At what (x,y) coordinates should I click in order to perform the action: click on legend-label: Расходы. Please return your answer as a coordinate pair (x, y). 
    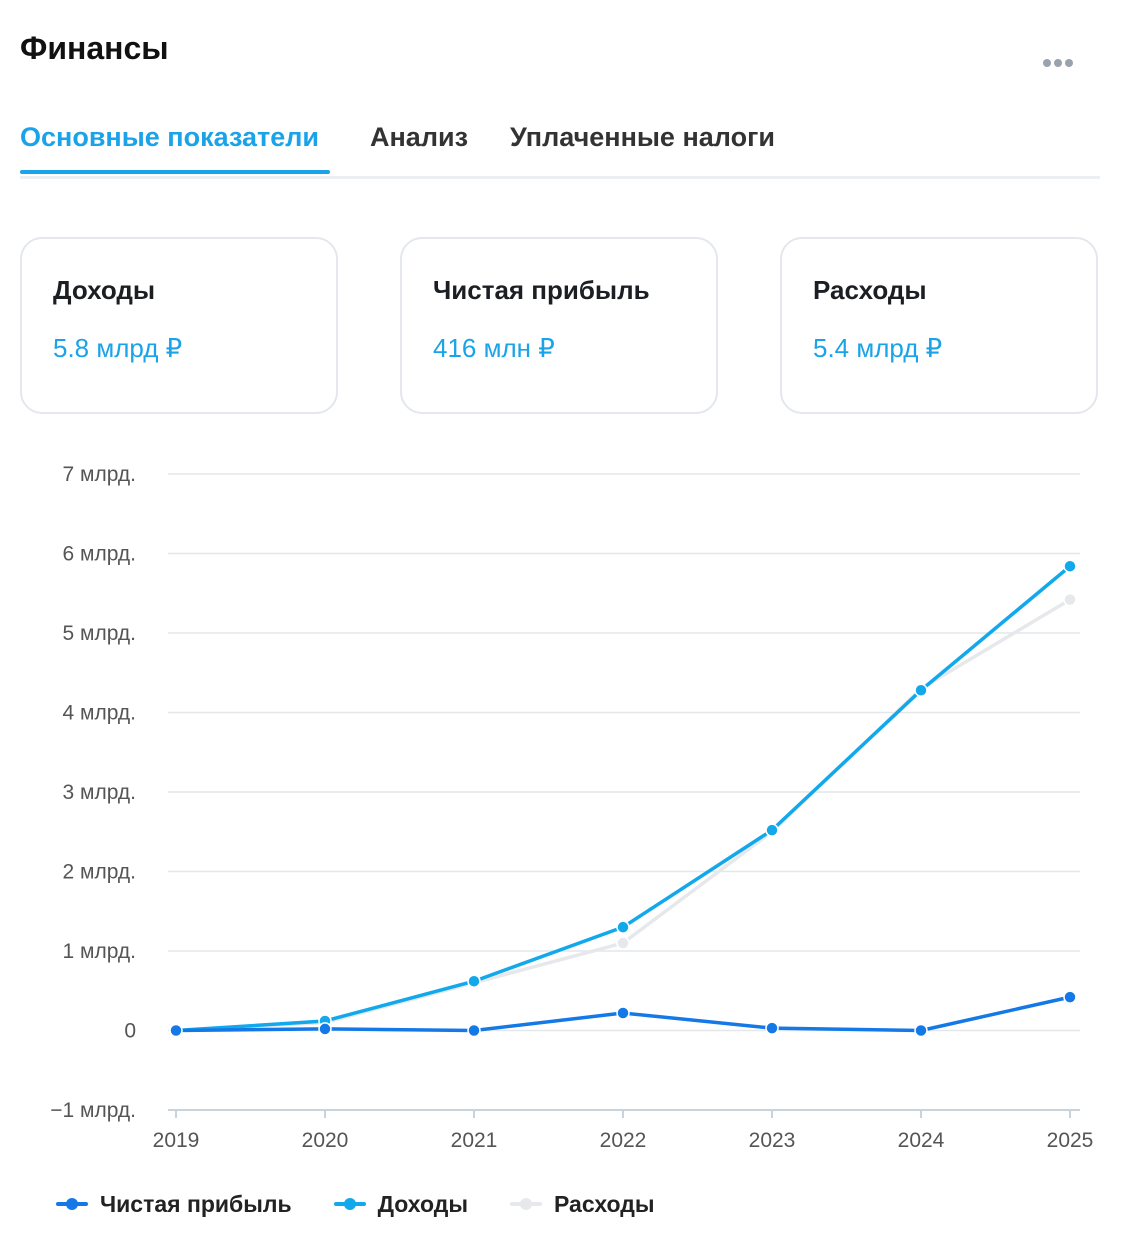
    Looking at the image, I should click on (604, 1203).